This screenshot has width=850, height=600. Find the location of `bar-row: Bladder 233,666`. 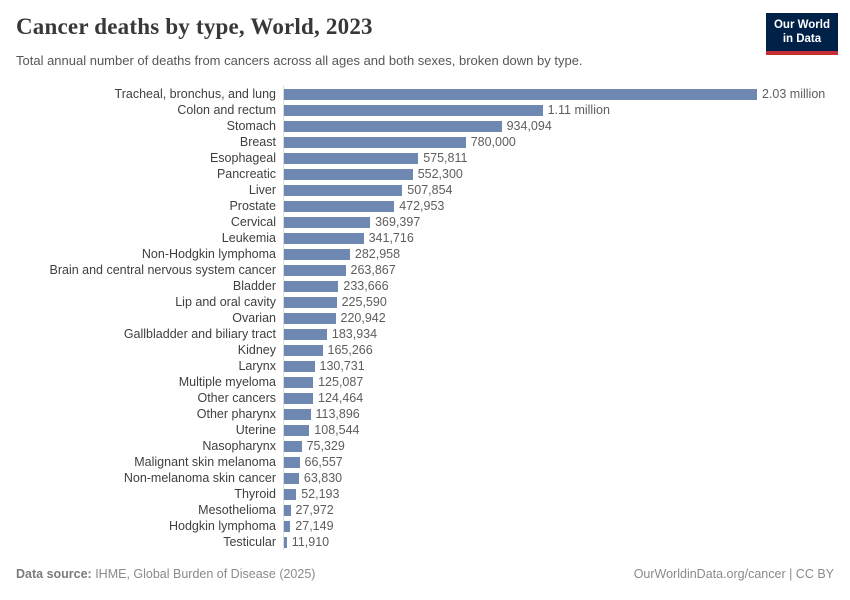

bar-row: Bladder 233,666 is located at coordinates (425, 286).